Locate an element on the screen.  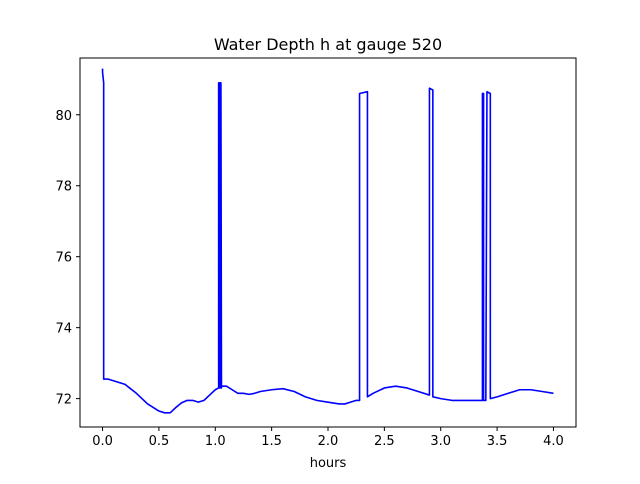
x-axis: 0.0 0.5 1.0 1.5 2.0 2.5 3.0 3.5 4.0 is located at coordinates (328, 438).